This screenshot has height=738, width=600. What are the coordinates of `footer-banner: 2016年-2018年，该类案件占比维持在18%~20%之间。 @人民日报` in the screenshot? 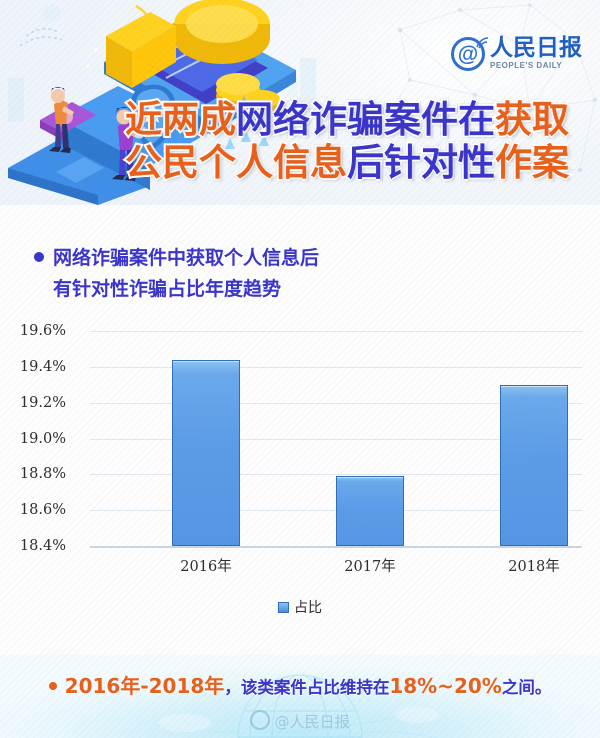 It's located at (300, 696).